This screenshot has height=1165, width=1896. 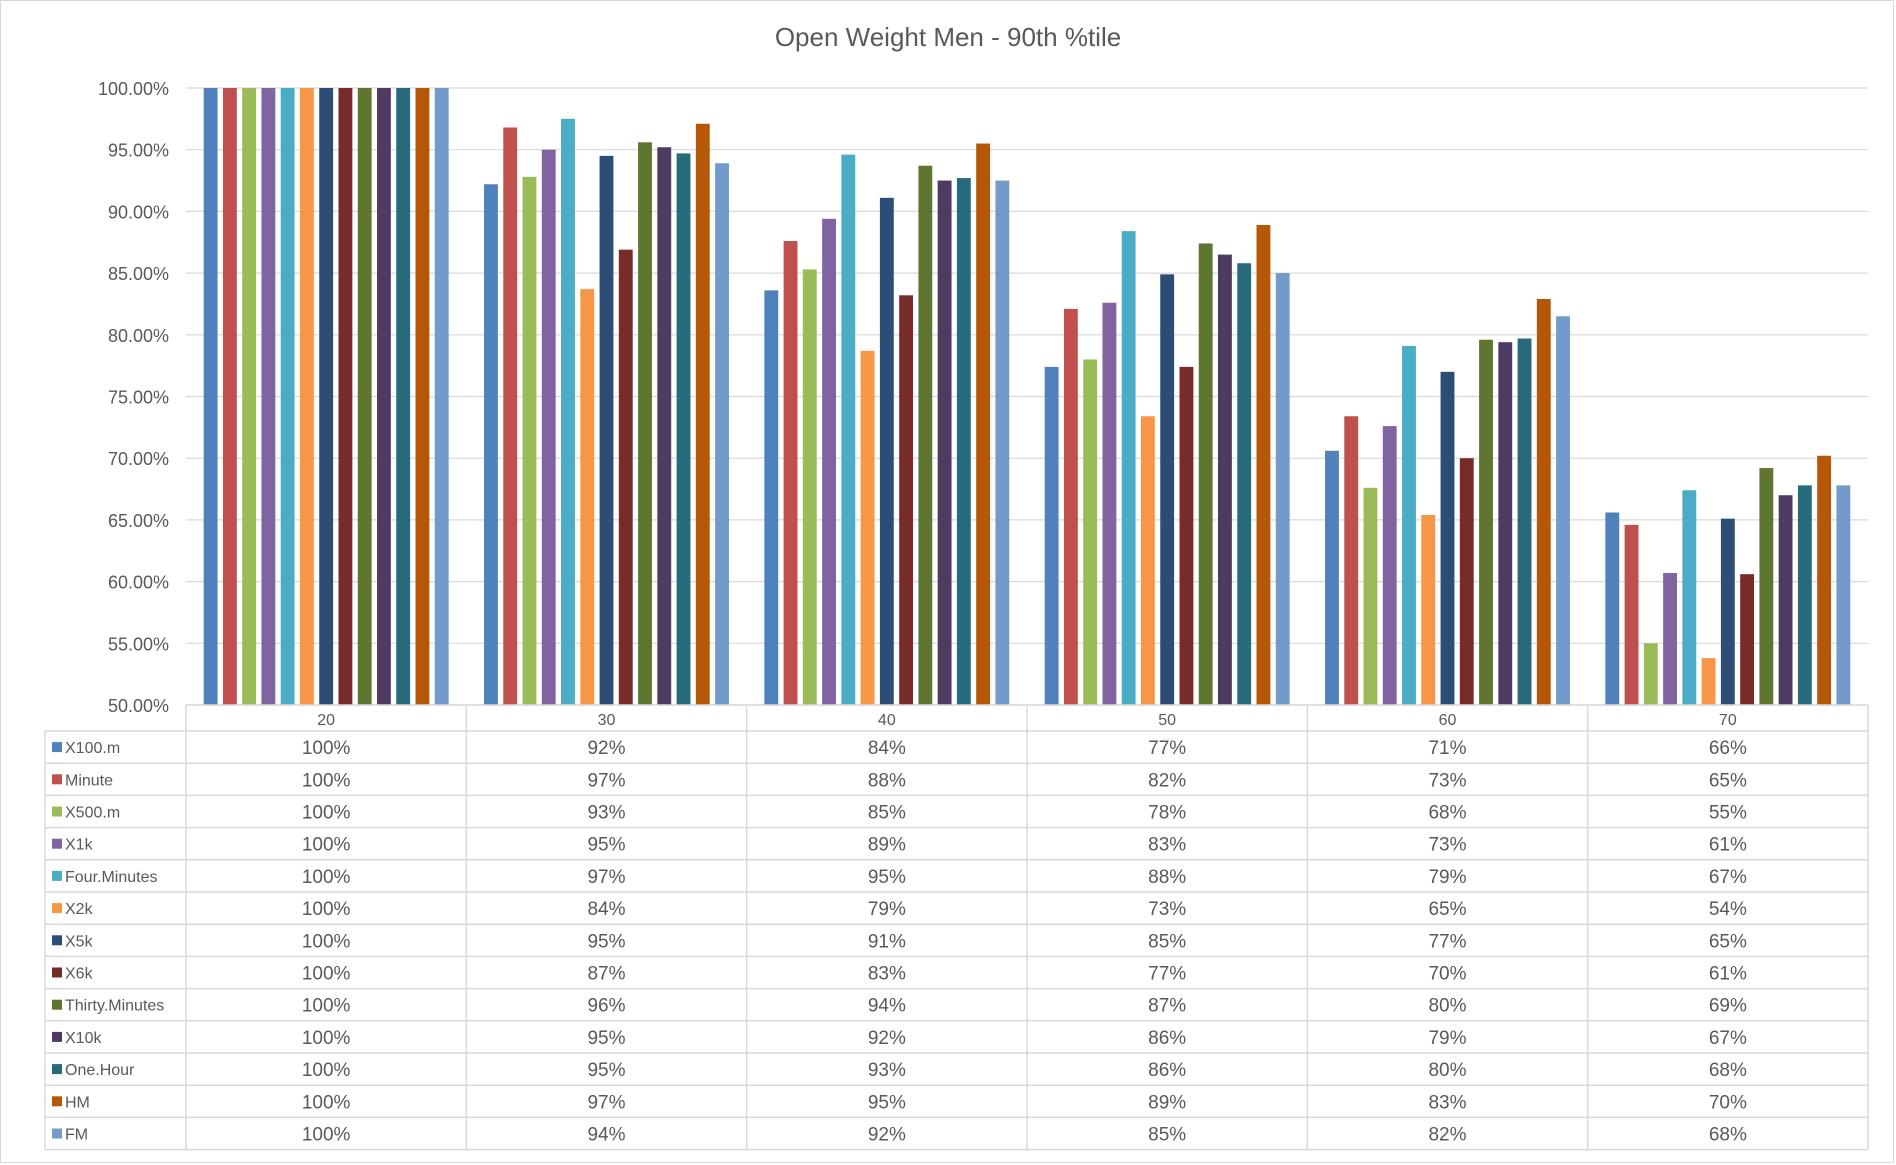 I want to click on table-cell: 84%, so click(x=606, y=909).